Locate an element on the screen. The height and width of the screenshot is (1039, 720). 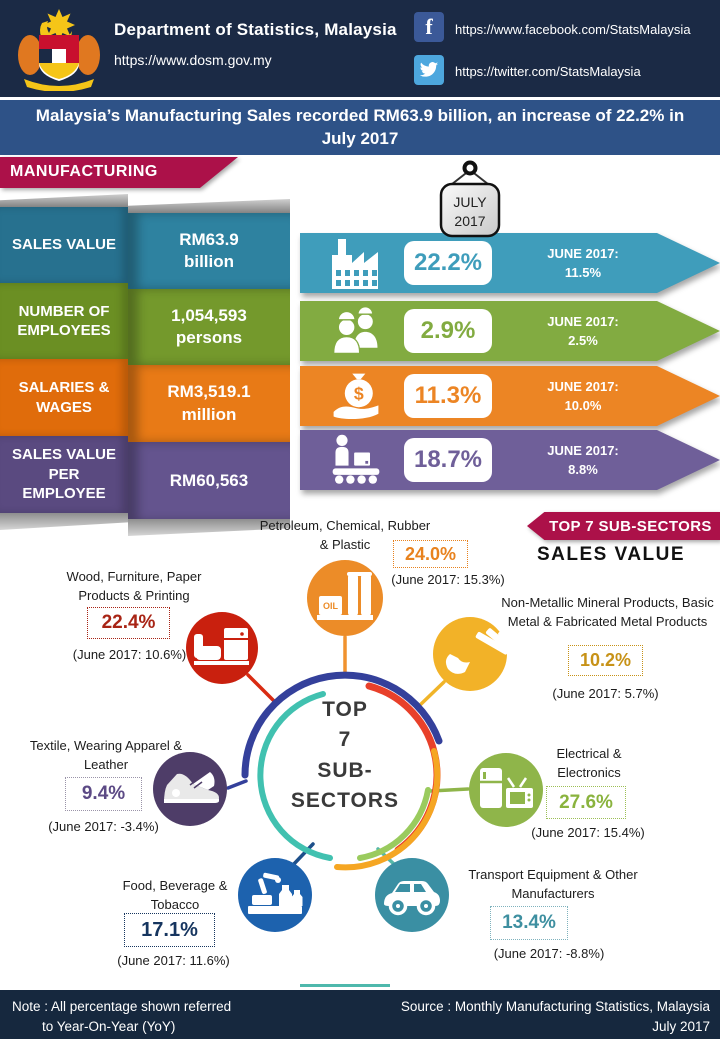
sales-per-employee-pct: 18.7% is located at coordinates (448, 460).